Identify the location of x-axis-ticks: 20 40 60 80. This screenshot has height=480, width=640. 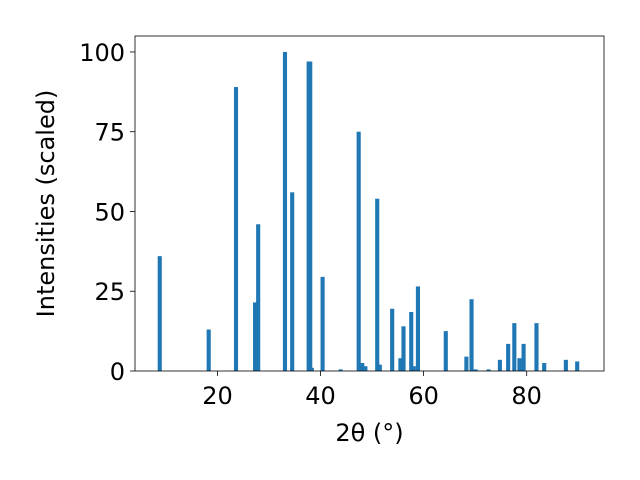
(372, 390).